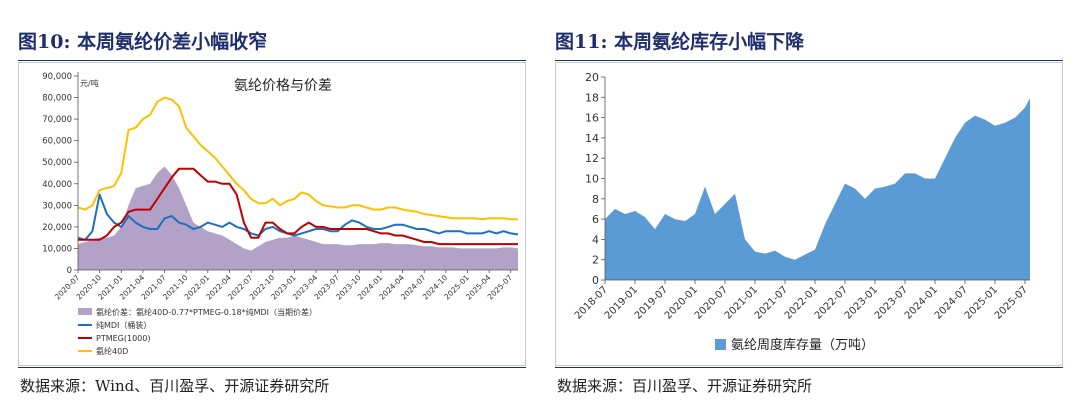  What do you see at coordinates (283, 86) in the screenshot?
I see `chart-title: 氨纶价格与价差` at bounding box center [283, 86].